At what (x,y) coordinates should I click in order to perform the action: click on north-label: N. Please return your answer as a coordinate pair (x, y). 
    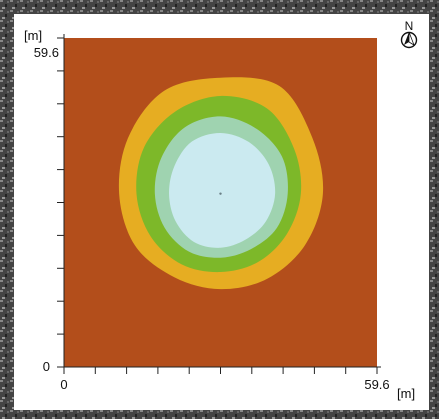
    Looking at the image, I should click on (409, 26).